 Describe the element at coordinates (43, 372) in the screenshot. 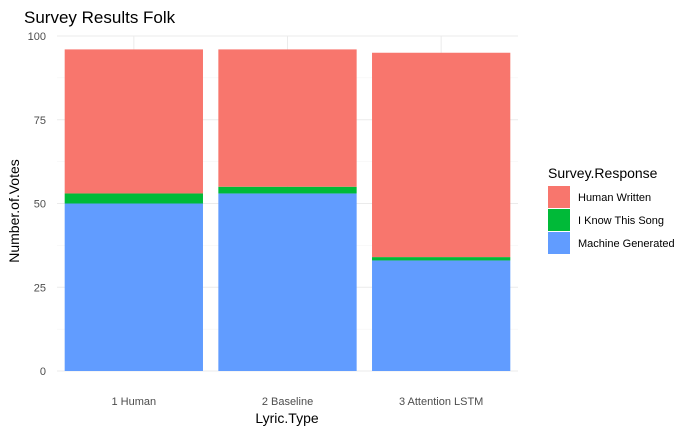

I see `y-tick-label: 0` at that location.